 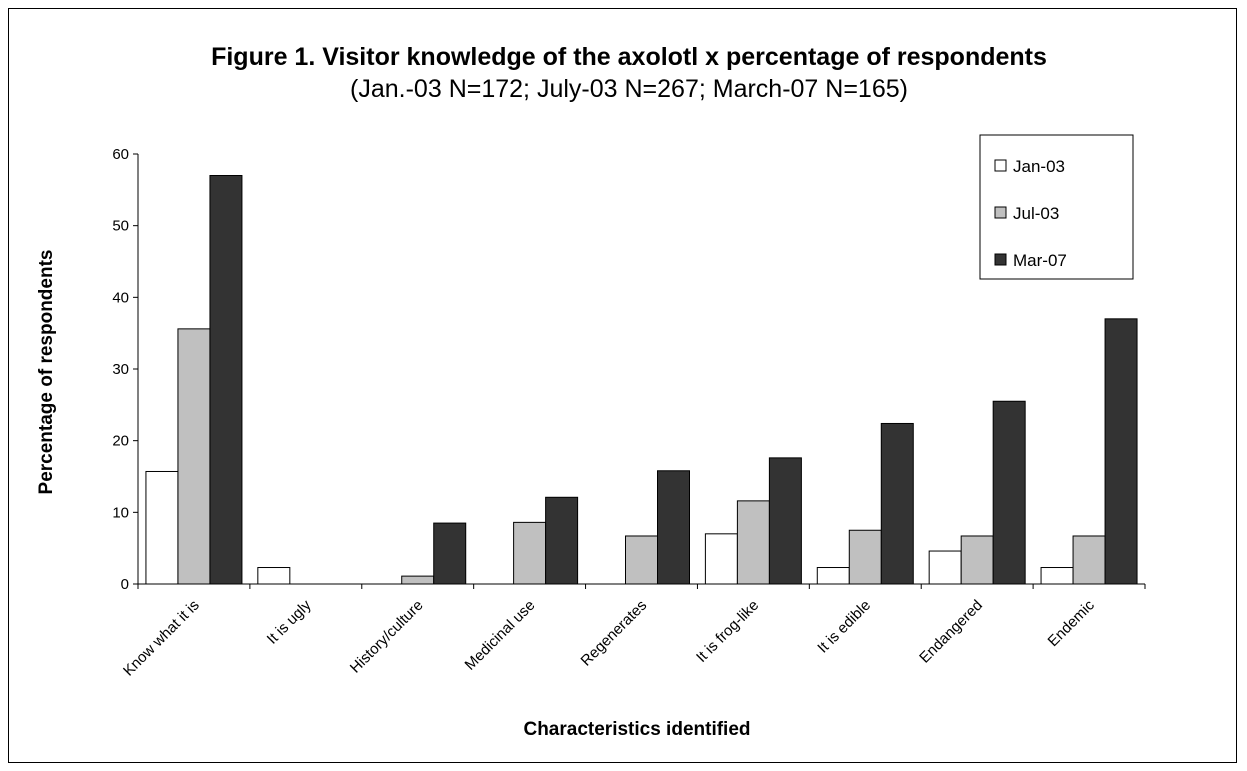 I want to click on x-category-label: Medicinal use, so click(x=500, y=635).